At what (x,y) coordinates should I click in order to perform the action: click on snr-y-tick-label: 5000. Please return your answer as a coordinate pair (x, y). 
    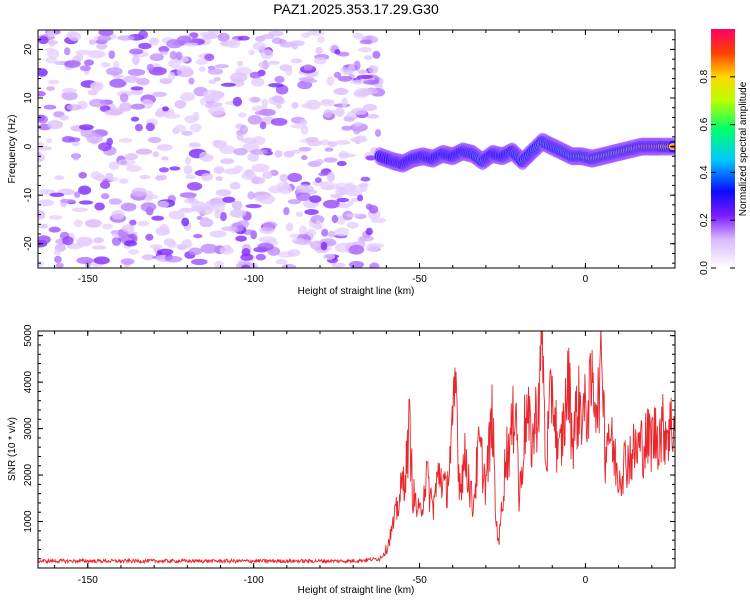
    Looking at the image, I should click on (28, 335).